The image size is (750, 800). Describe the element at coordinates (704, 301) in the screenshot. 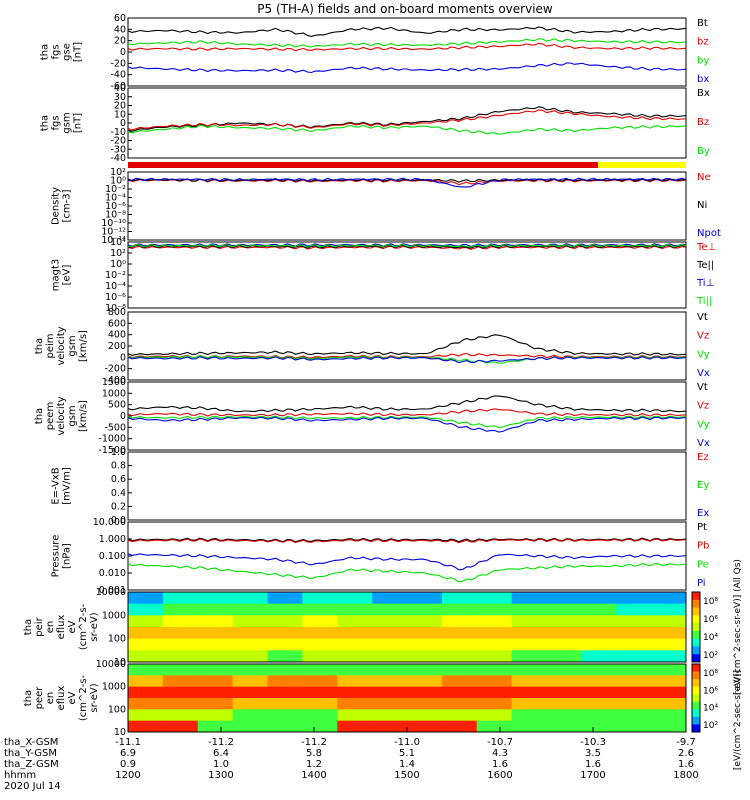

I see `legend-ti: Ti||` at that location.